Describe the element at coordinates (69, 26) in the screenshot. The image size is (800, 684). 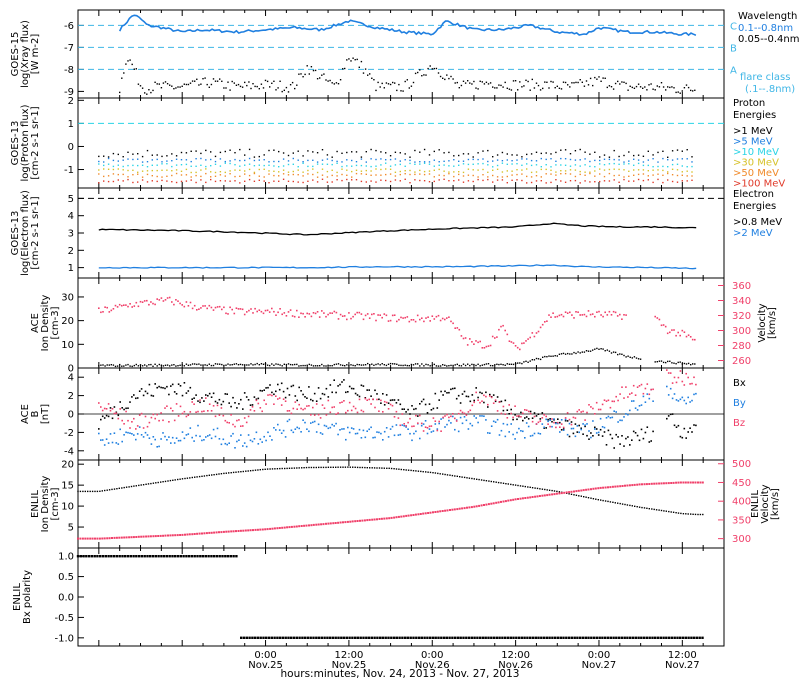
I see `y-tick-label: -6` at that location.